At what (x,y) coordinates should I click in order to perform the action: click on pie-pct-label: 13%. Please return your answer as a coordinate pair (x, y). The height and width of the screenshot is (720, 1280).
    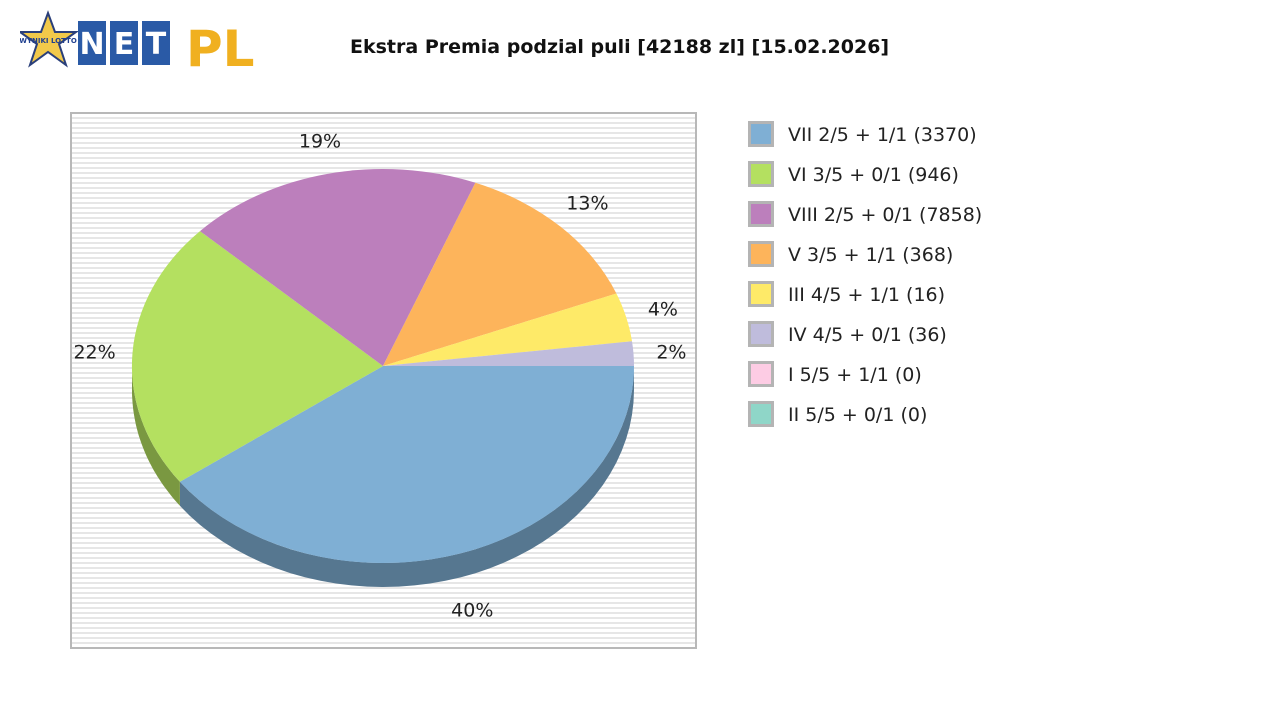
    Looking at the image, I should click on (587, 204).